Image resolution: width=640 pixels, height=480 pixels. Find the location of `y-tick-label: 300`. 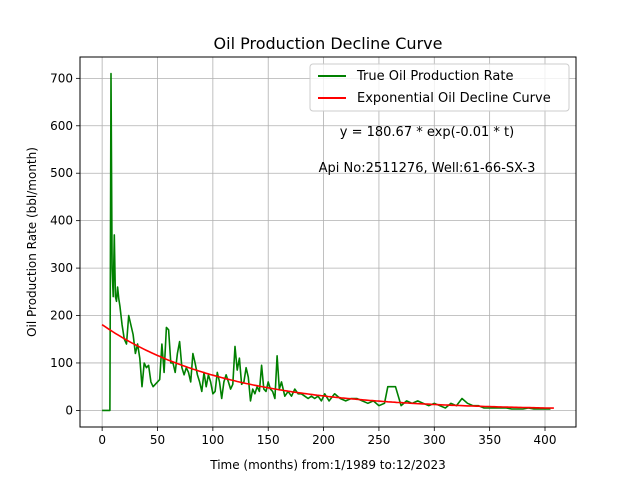

y-tick-label: 300 is located at coordinates (61, 268).